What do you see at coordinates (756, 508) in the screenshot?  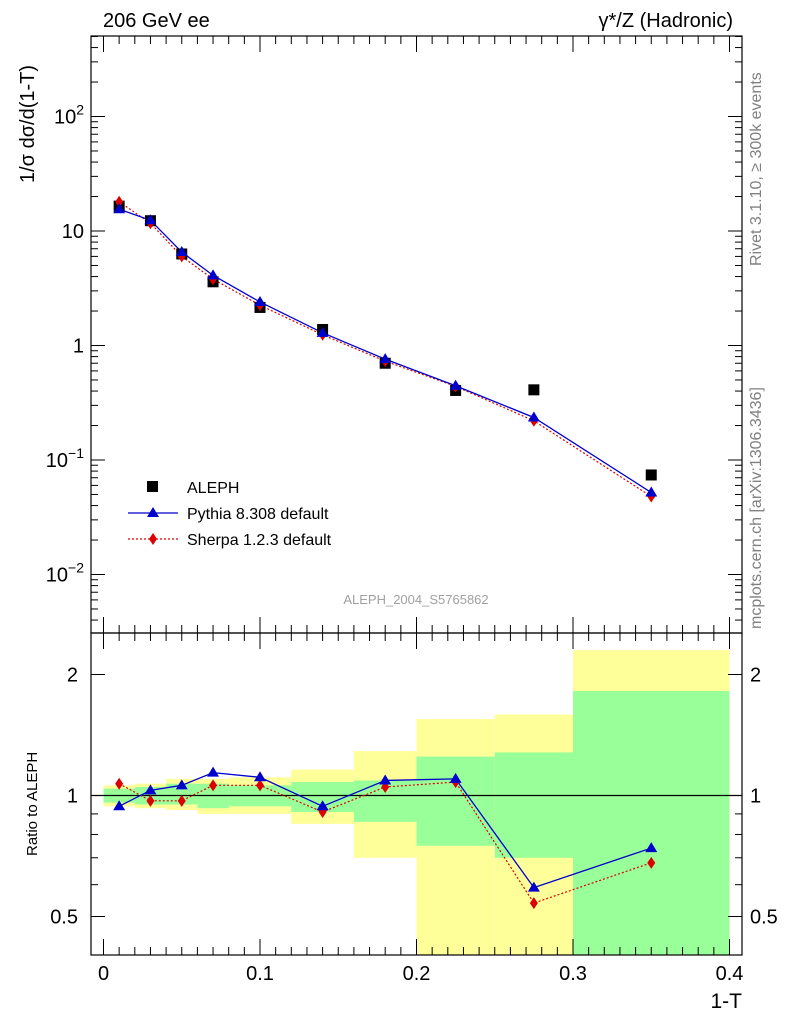 I see `mcplots-reference-label: mcplots.cern.ch [arXiv:1306.3436]` at bounding box center [756, 508].